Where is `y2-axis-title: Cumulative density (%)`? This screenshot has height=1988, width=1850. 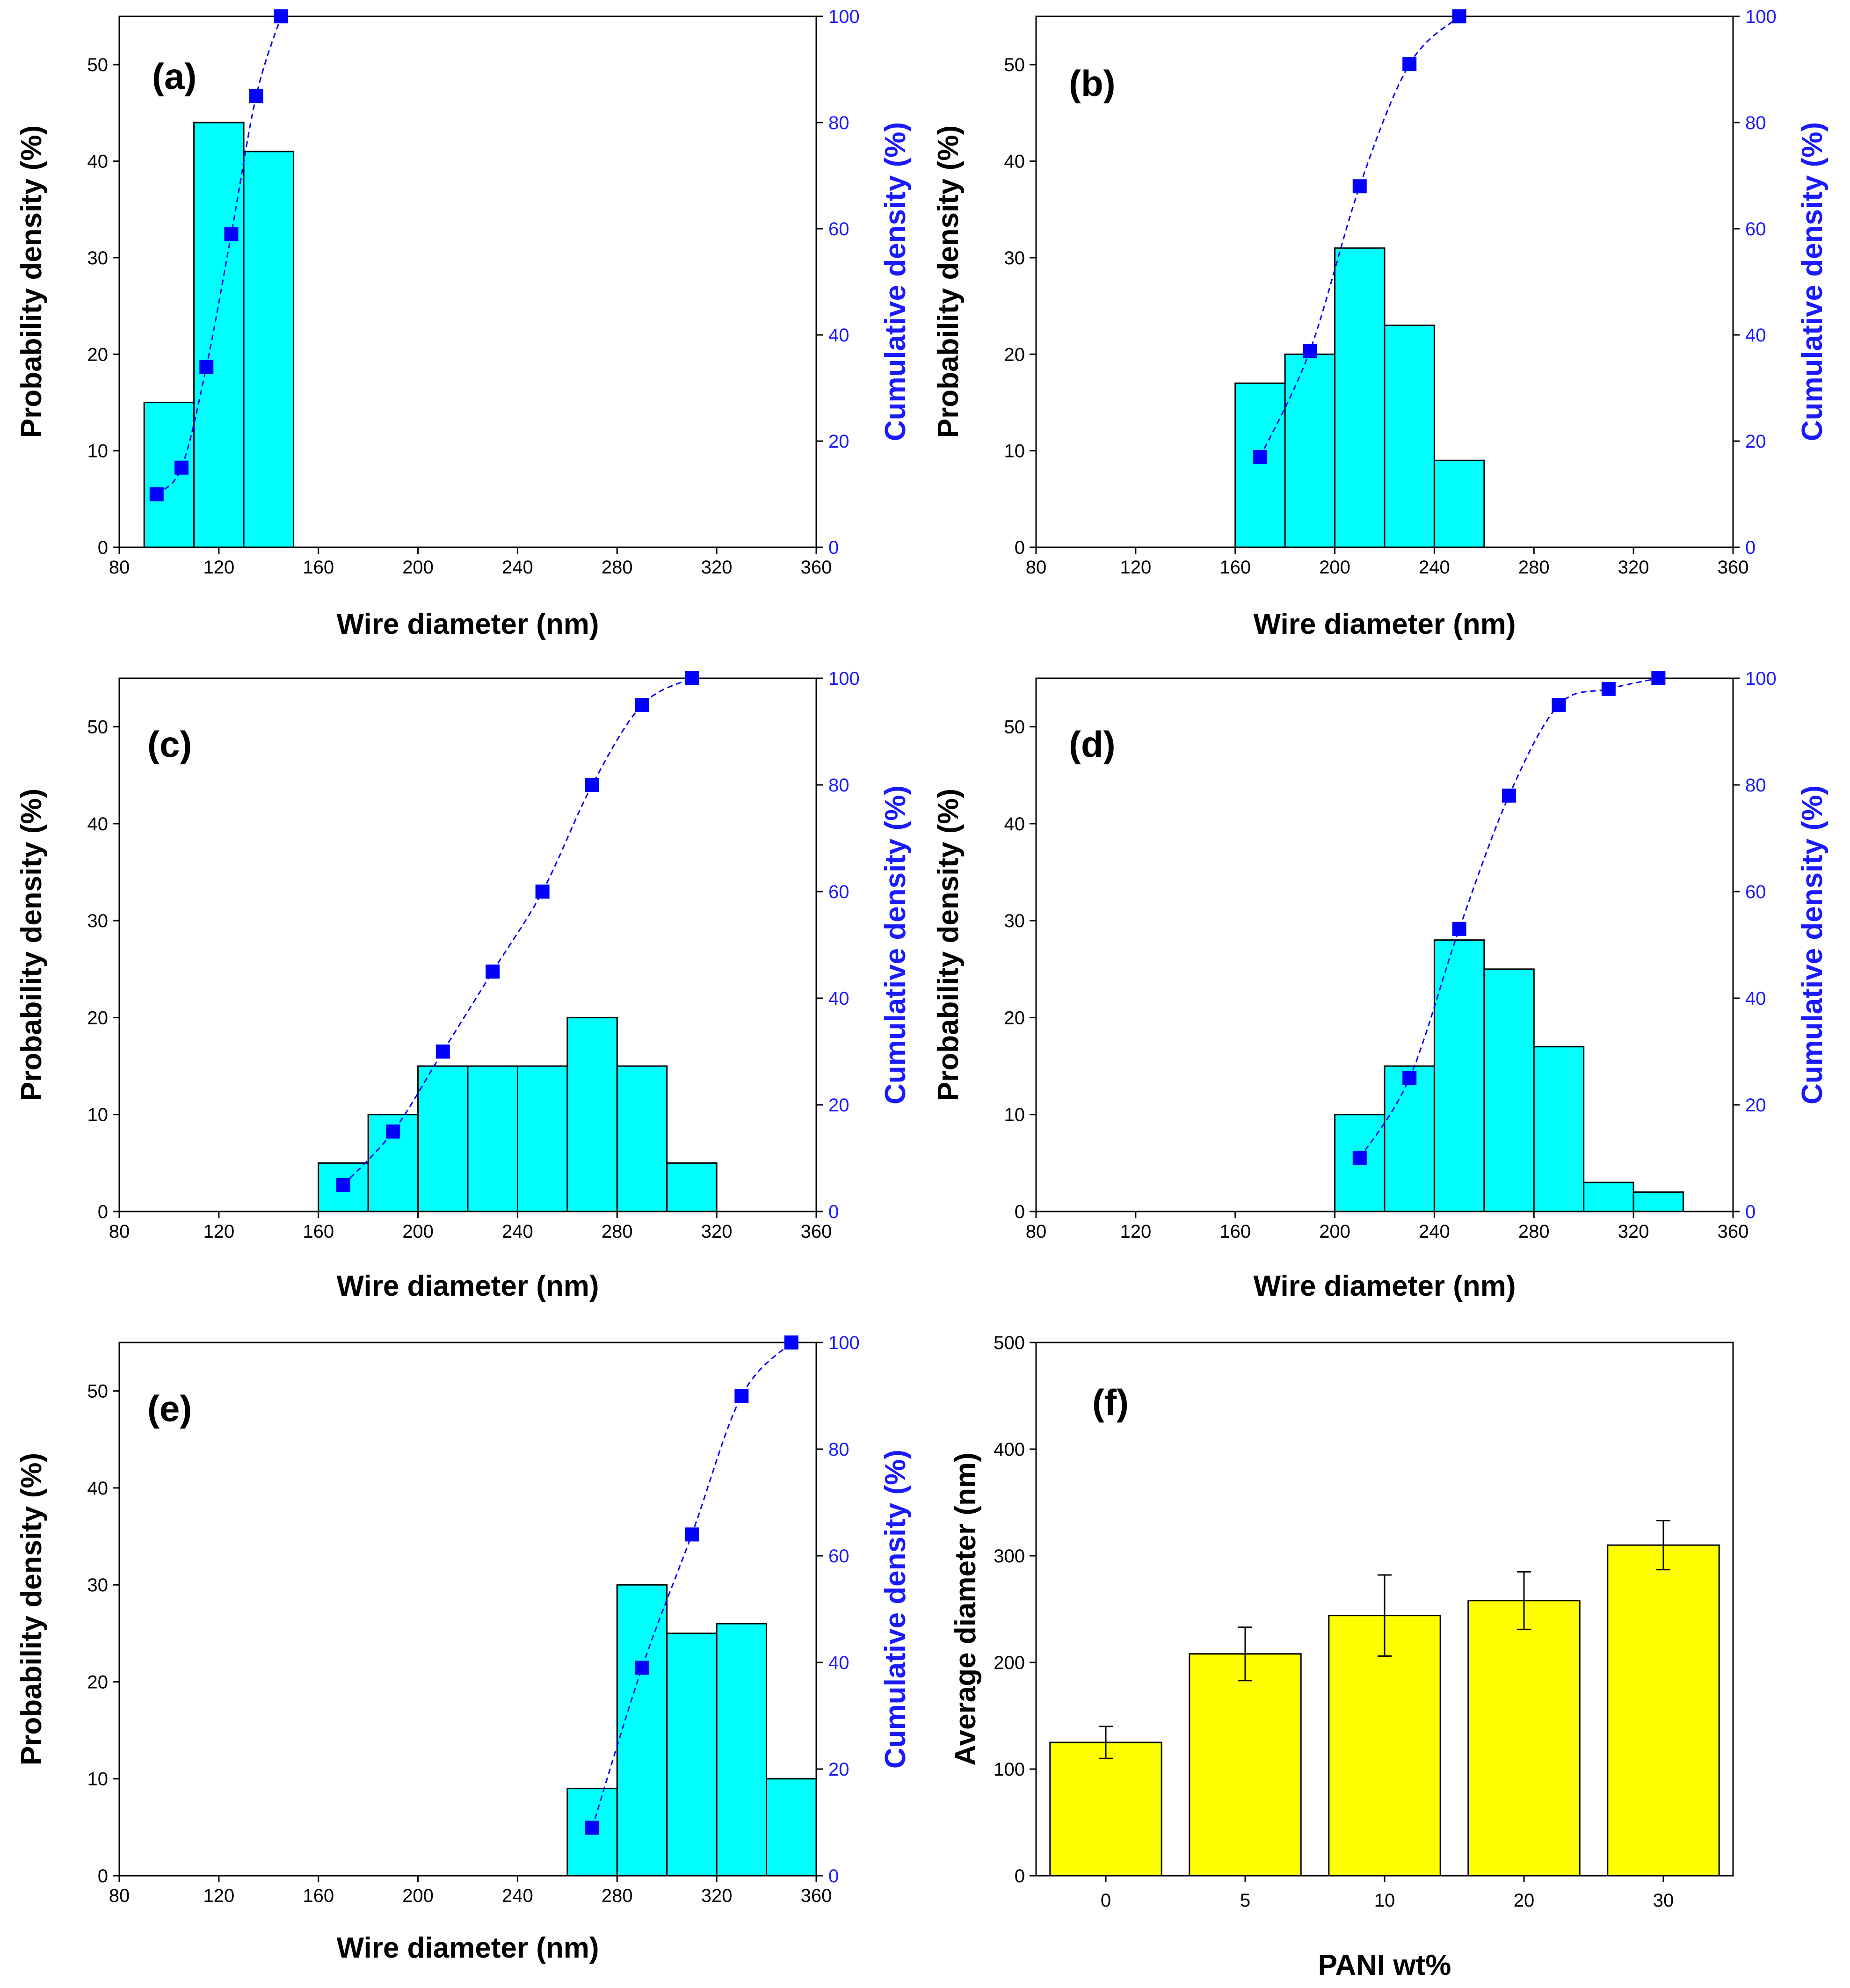 y2-axis-title: Cumulative density (%) is located at coordinates (895, 281).